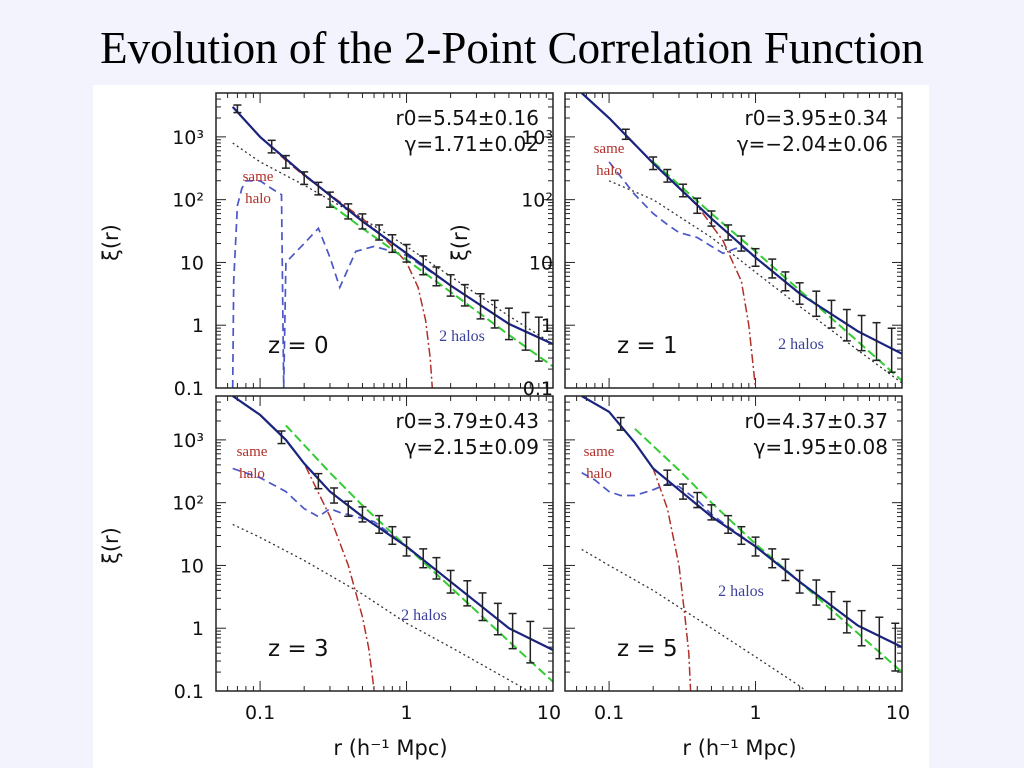  I want to click on x-tick-label: 10, so click(549, 713).